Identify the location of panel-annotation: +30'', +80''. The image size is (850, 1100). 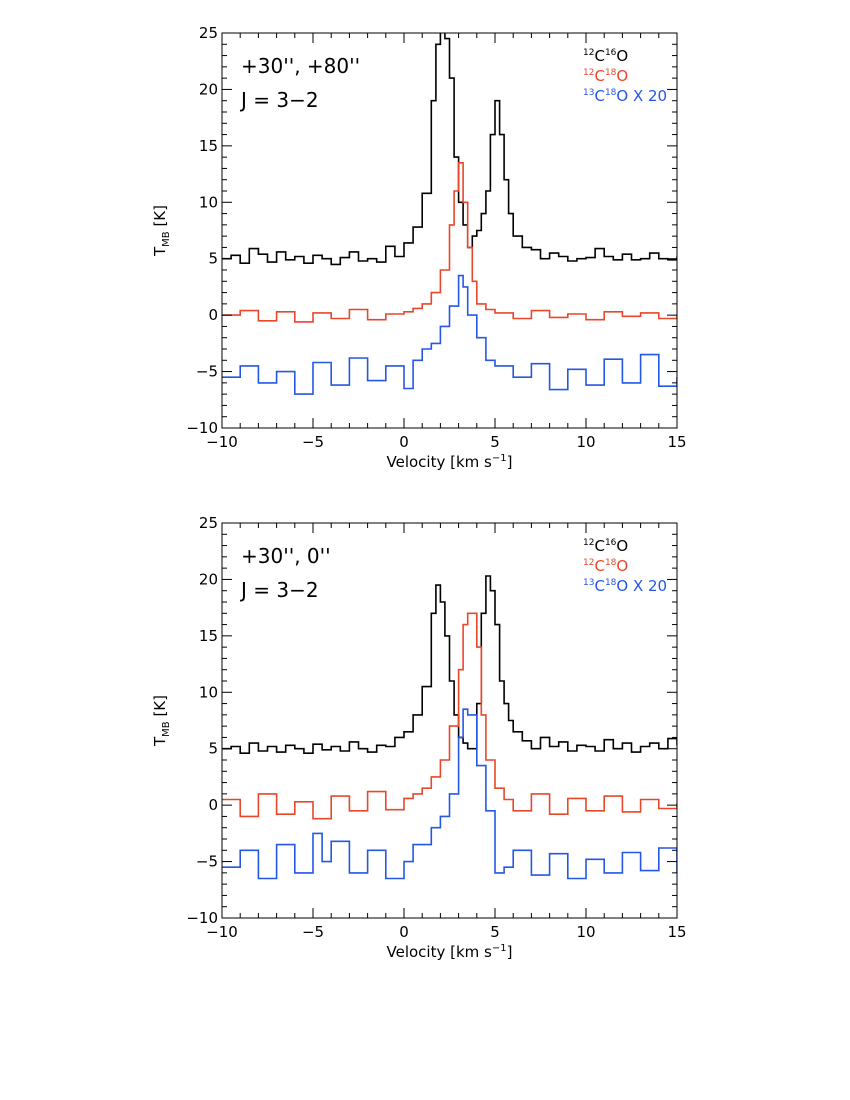
(300, 66).